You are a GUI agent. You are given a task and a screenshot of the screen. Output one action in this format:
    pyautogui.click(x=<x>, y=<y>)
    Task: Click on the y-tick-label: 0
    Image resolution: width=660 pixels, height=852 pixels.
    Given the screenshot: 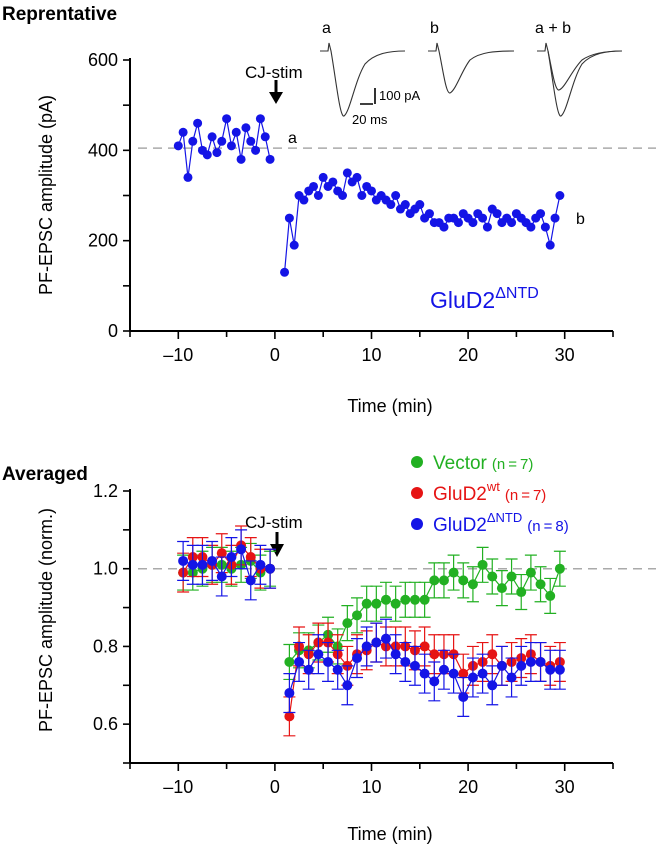 What is the action you would take?
    pyautogui.click(x=113, y=331)
    